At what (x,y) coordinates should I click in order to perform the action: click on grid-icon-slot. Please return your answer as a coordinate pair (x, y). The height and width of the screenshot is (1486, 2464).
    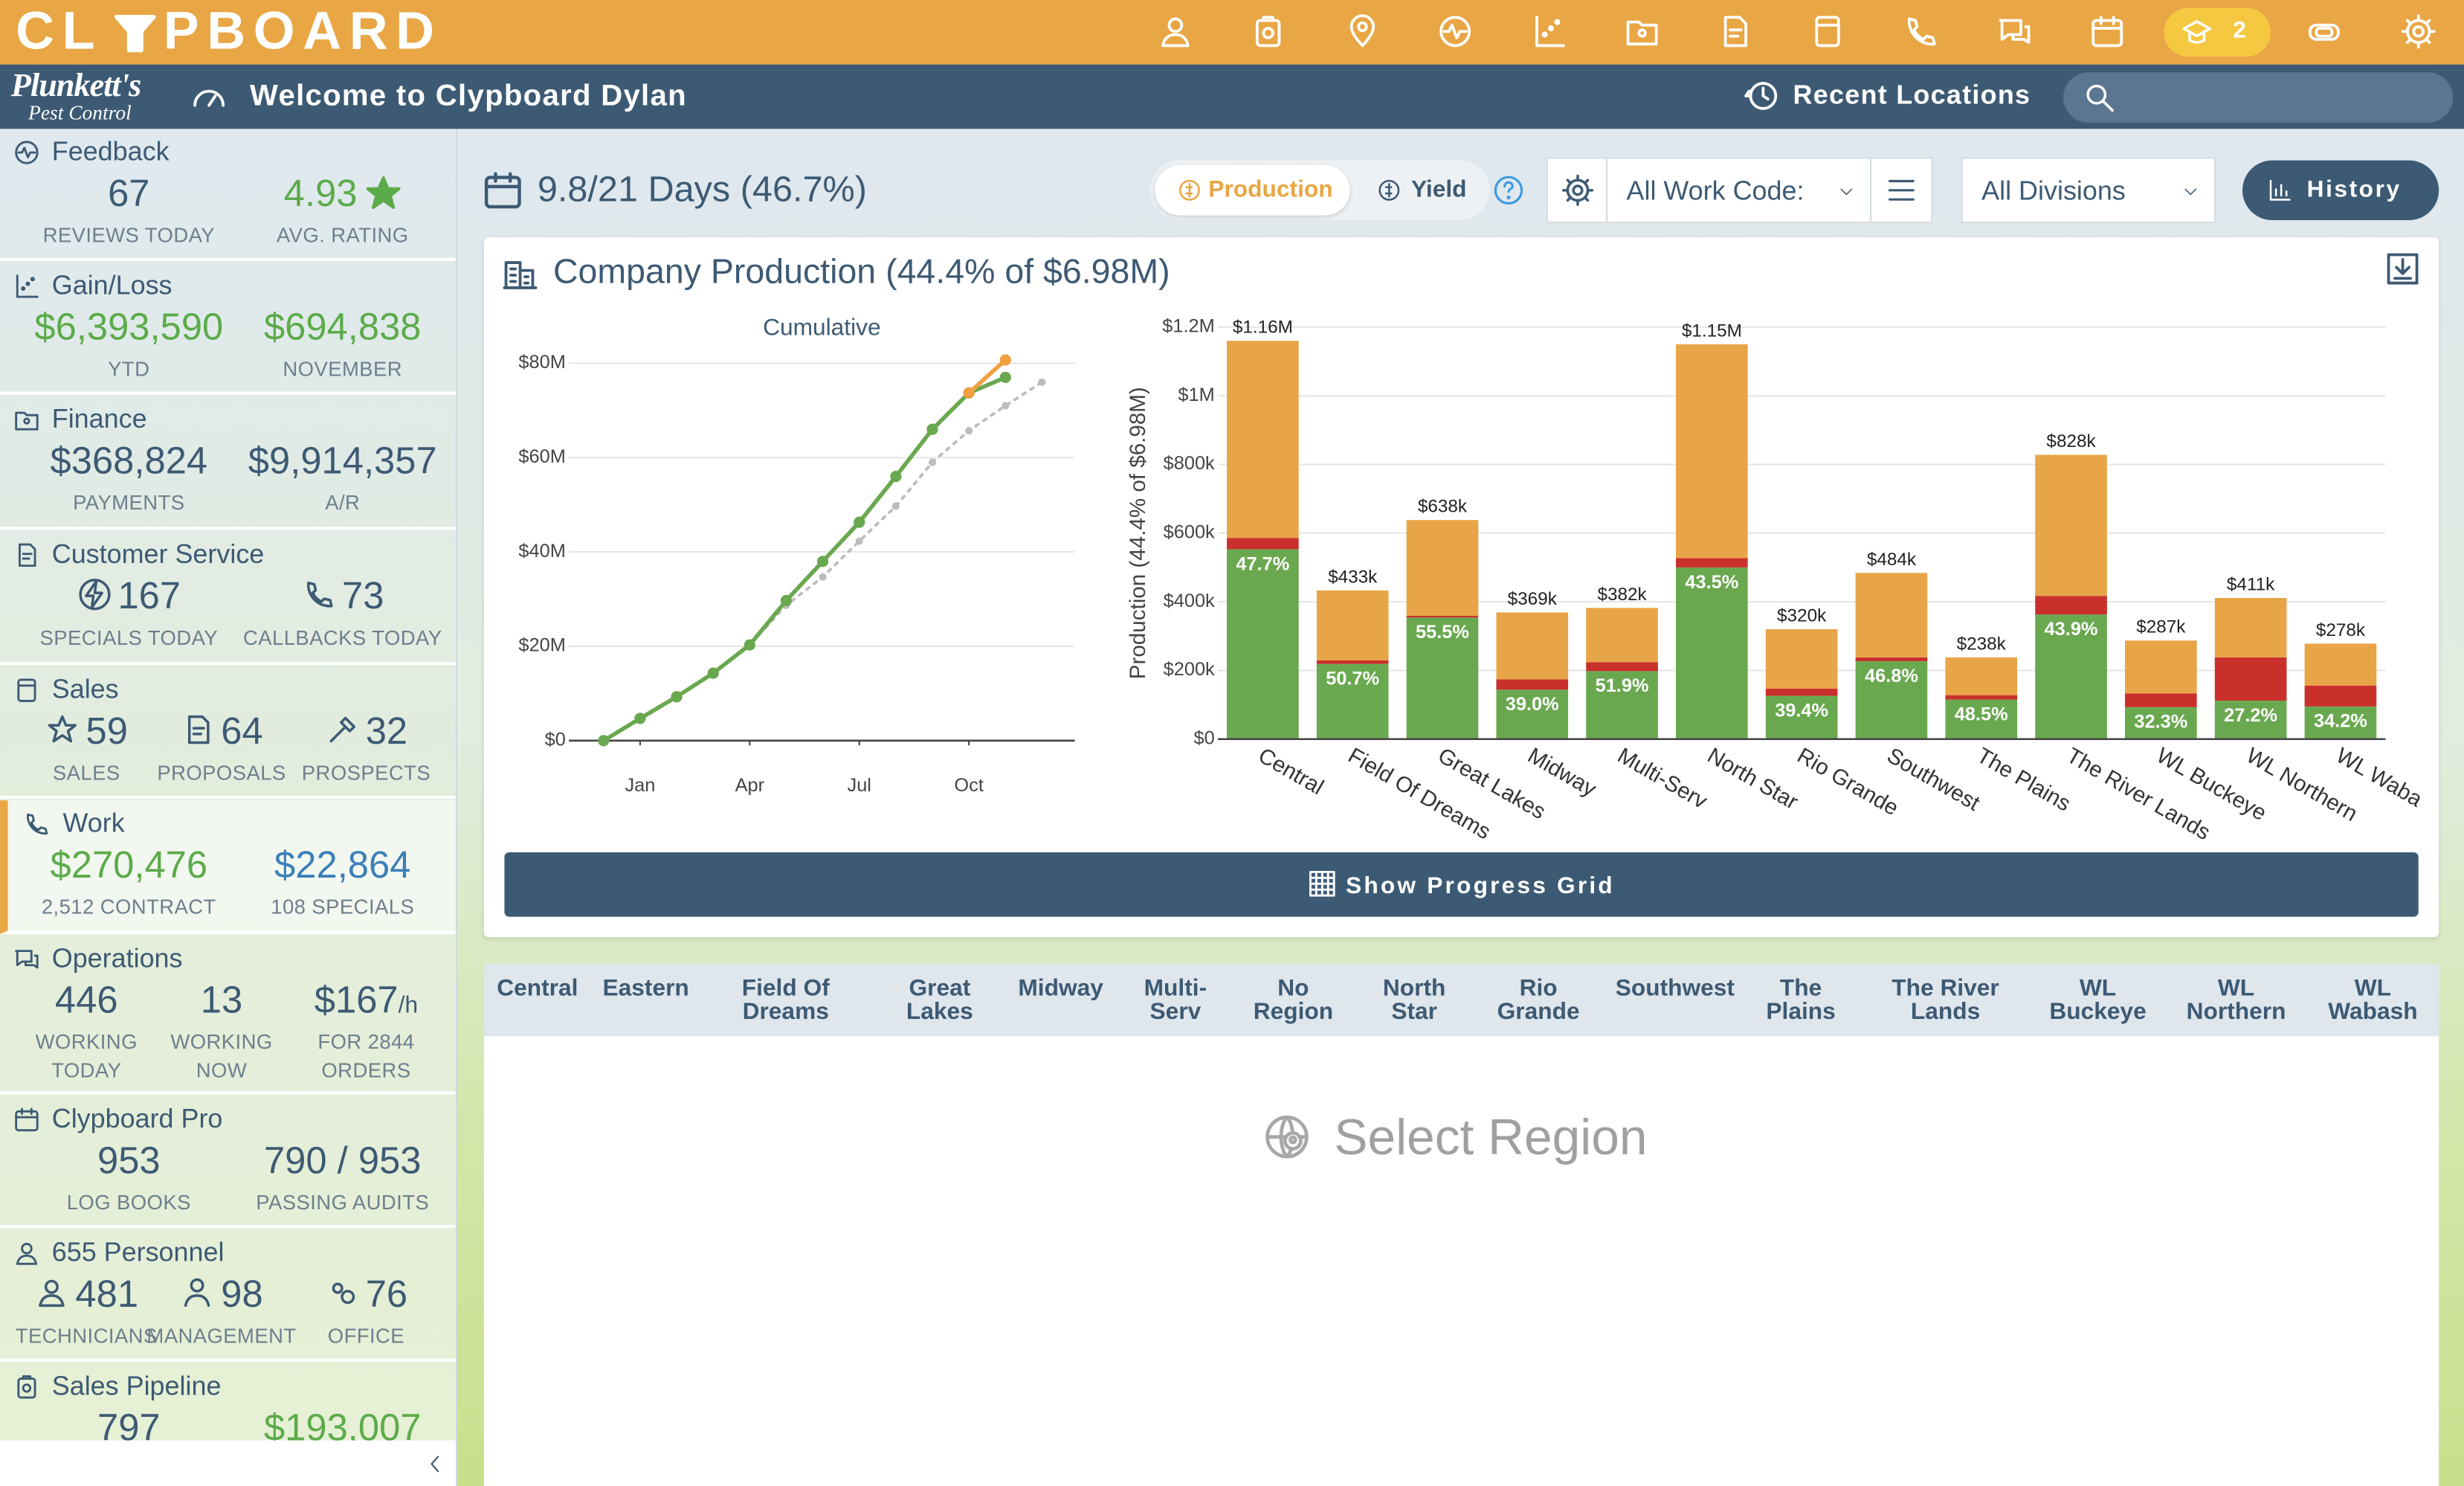
    Looking at the image, I should click on (1327, 883).